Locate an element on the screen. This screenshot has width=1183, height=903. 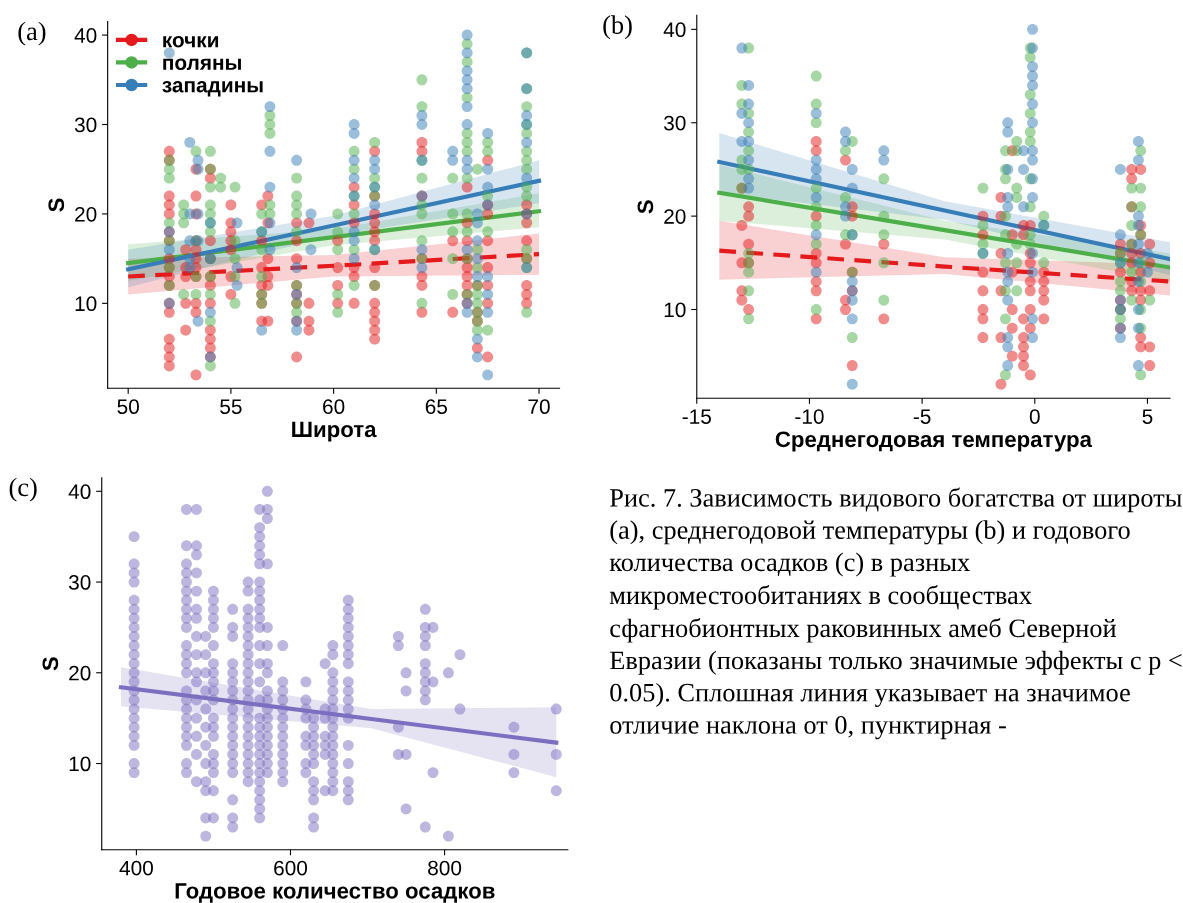
x-tick-label: 5 is located at coordinates (1147, 416).